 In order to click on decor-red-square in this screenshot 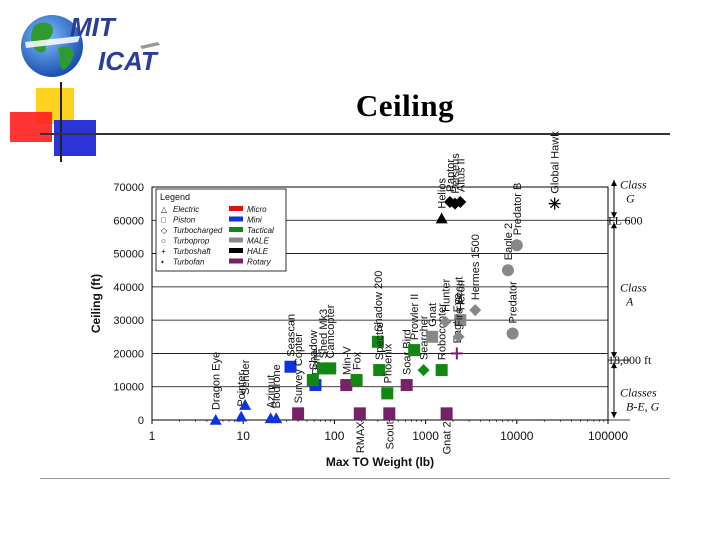, I will do `click(31, 127)`.